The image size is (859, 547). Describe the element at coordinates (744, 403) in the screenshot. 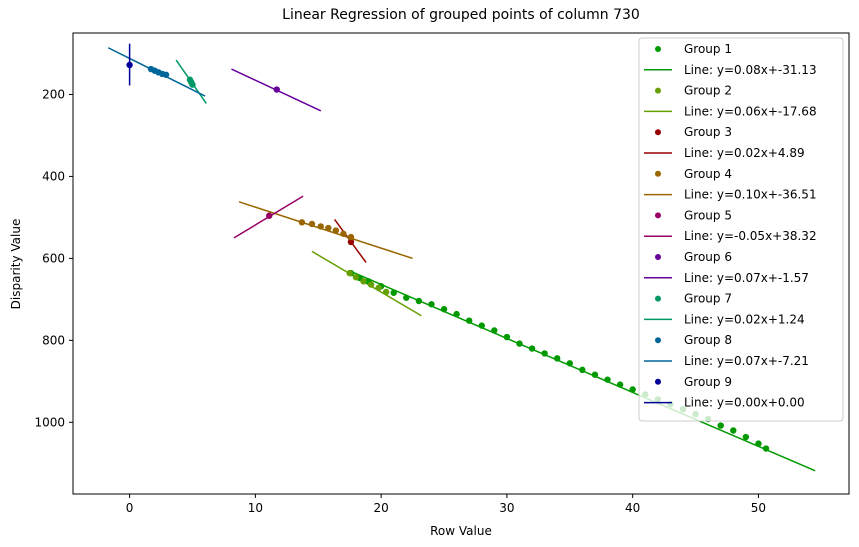

I see `legend-line-label-group-9: Line: y=0.00x+0.00` at that location.